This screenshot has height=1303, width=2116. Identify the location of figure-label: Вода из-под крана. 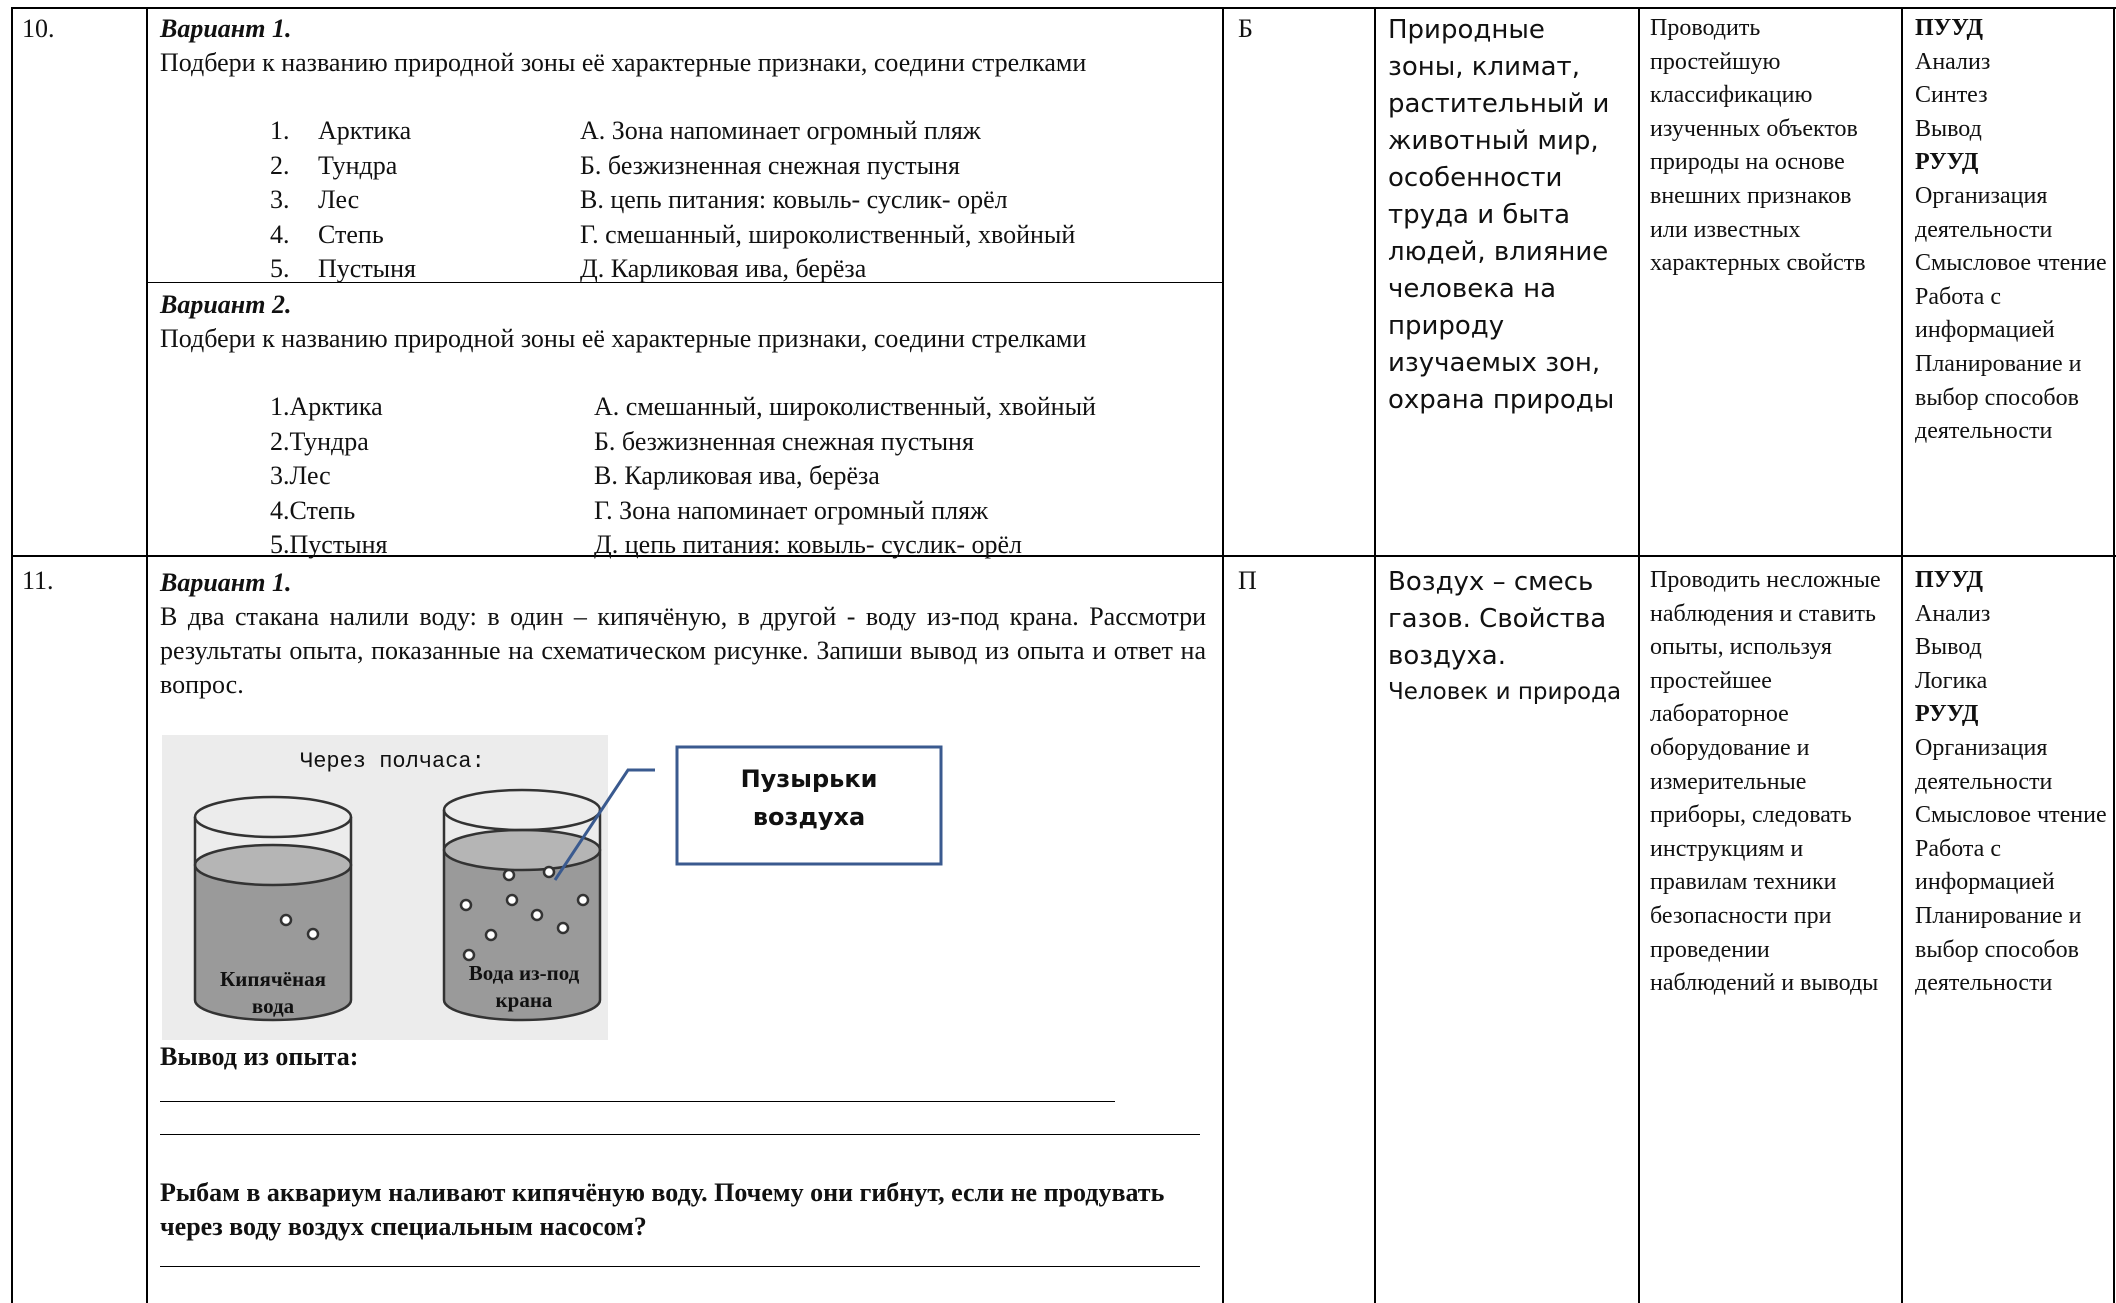
(524, 986).